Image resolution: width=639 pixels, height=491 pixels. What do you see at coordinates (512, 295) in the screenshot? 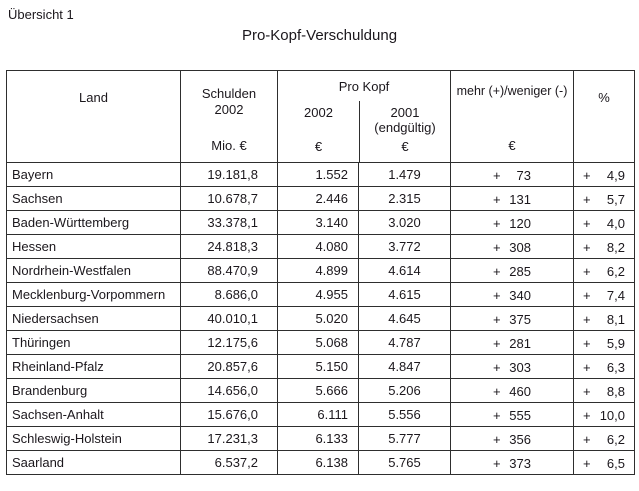
I see `diff-pair: + 340` at bounding box center [512, 295].